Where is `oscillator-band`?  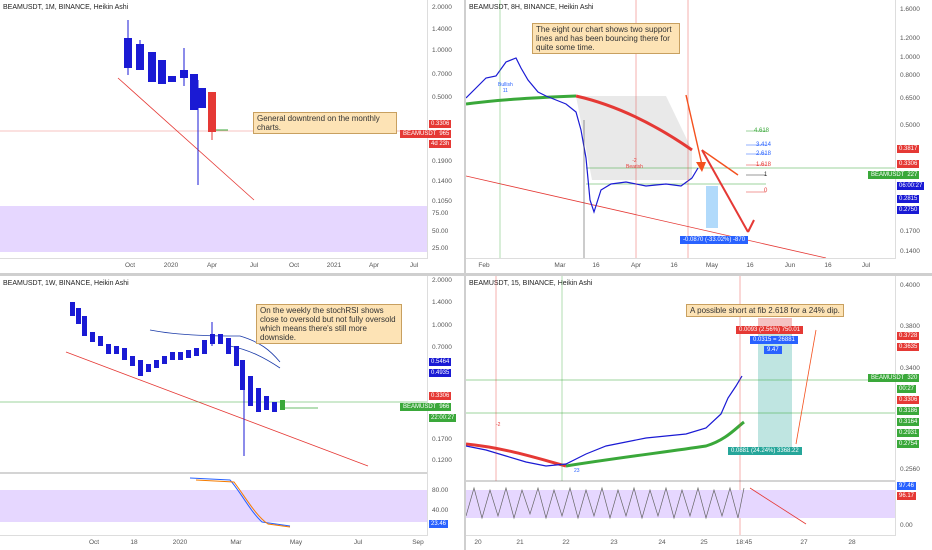 oscillator-band is located at coordinates (214, 229).